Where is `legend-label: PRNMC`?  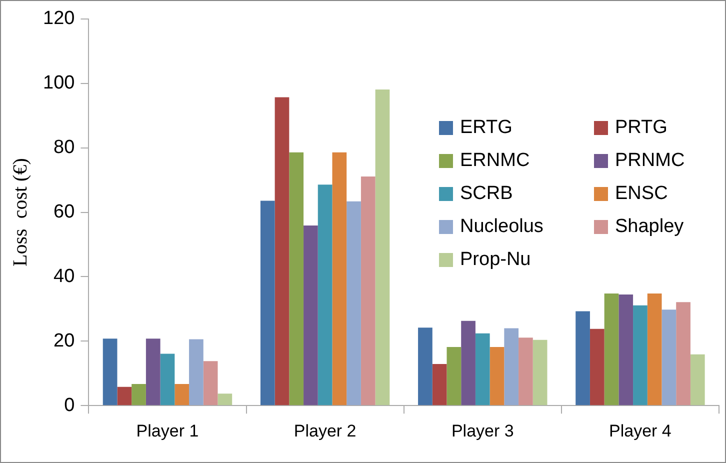 legend-label: PRNMC is located at coordinates (650, 161).